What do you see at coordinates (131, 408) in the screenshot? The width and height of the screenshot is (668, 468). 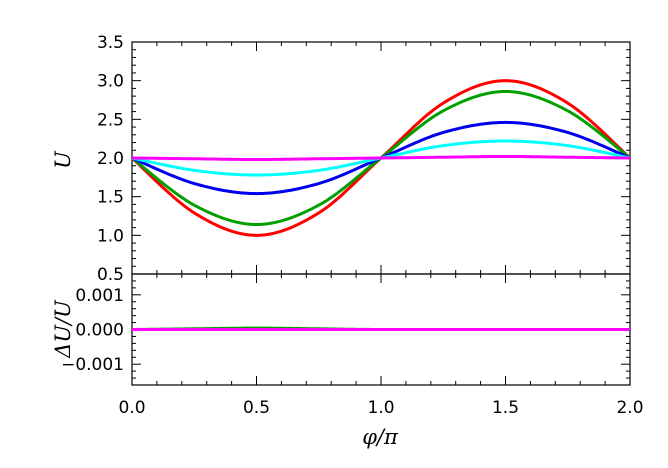 I see `x-tick-label: 0.0` at bounding box center [131, 408].